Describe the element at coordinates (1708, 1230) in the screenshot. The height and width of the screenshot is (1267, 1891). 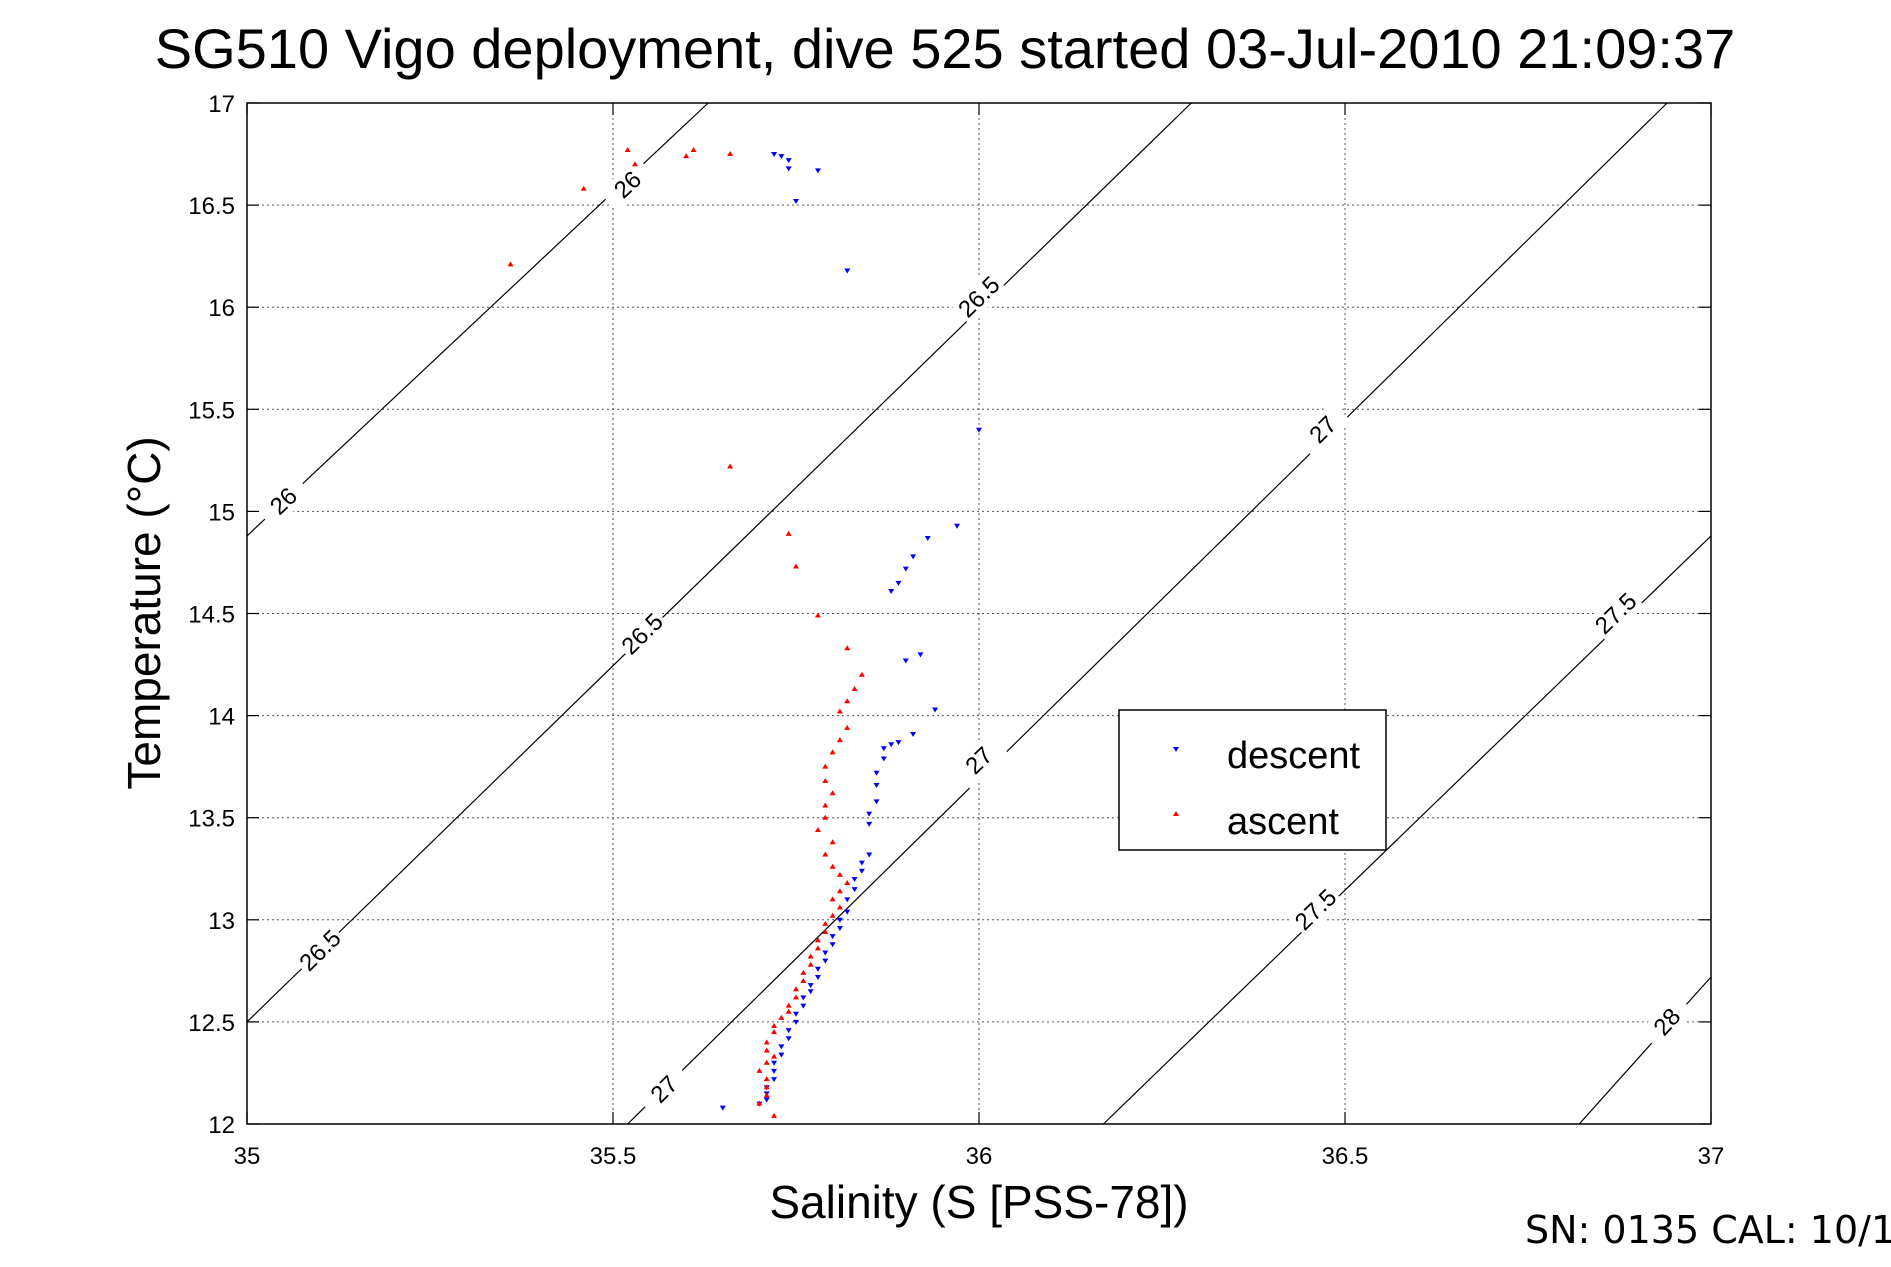
I see `serial-calibration-note: SN: 0135 CAL: 10/1` at that location.